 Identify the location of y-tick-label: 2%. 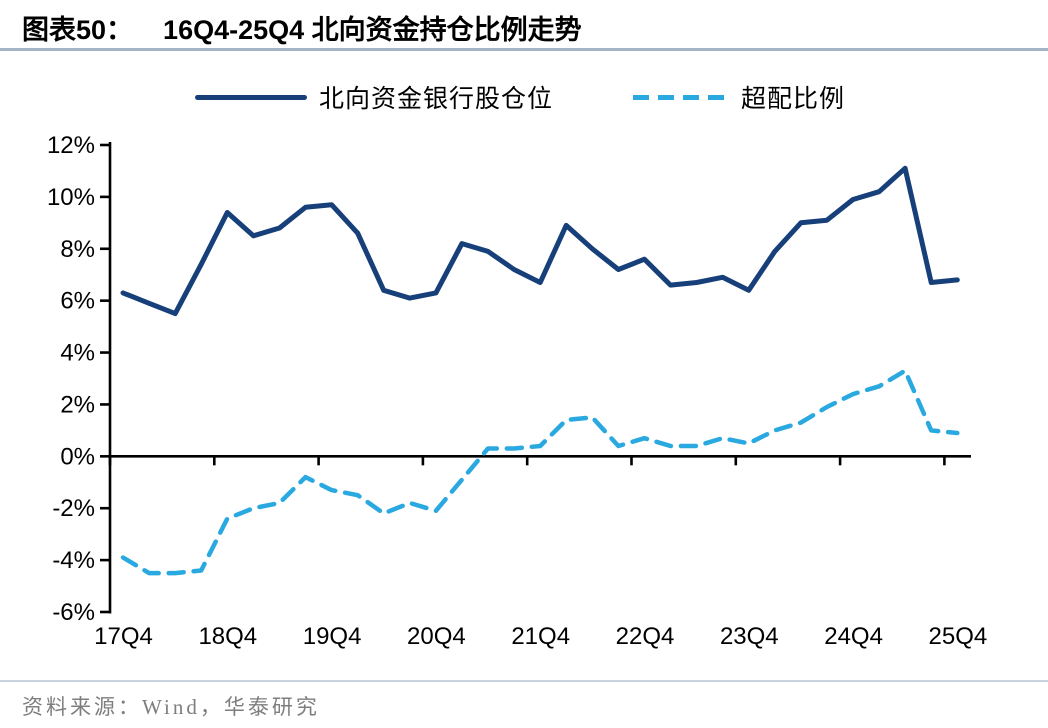
(77, 404).